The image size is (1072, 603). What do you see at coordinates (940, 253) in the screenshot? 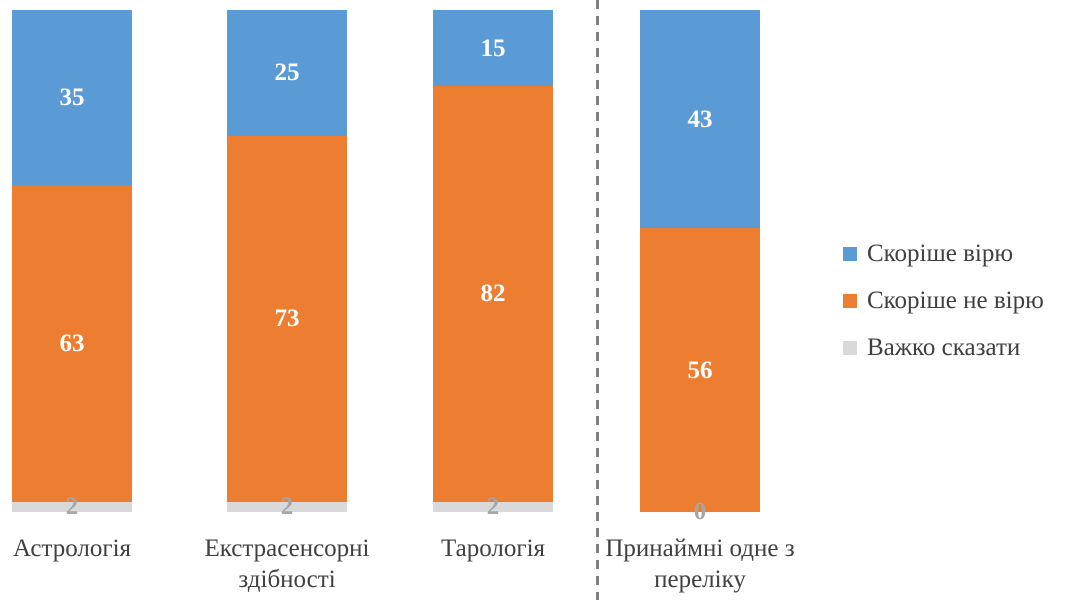
I see `legend-label: Скоріше вірю` at bounding box center [940, 253].